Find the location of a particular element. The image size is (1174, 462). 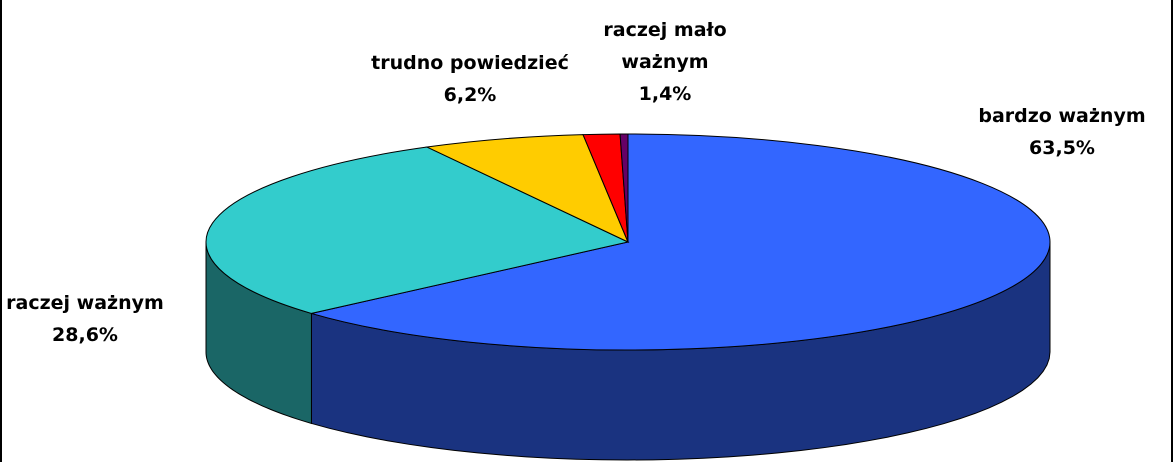

slice-name: raczej ważnym is located at coordinates (85, 303).